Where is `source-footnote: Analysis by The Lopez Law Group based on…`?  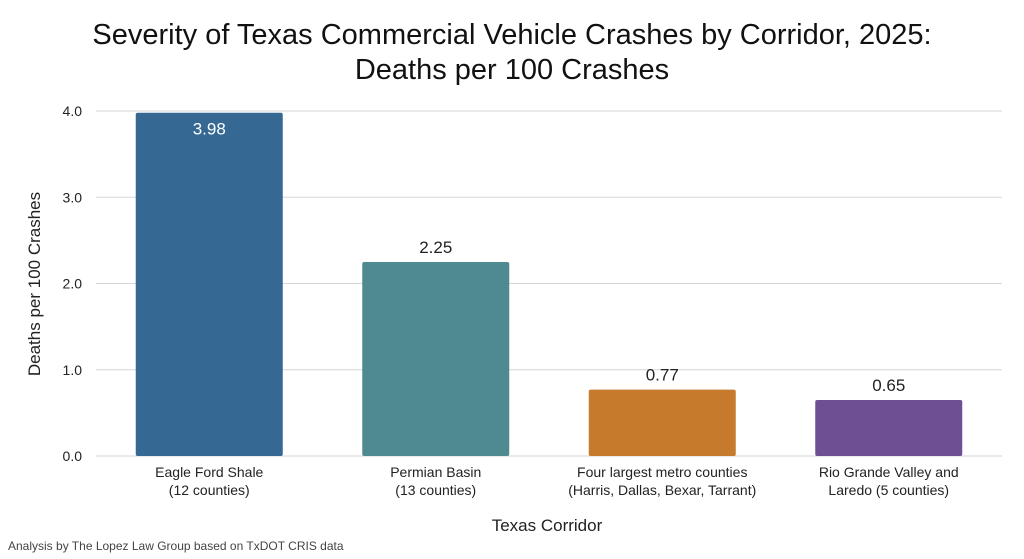
source-footnote: Analysis by The Lopez Law Group based on… is located at coordinates (176, 546).